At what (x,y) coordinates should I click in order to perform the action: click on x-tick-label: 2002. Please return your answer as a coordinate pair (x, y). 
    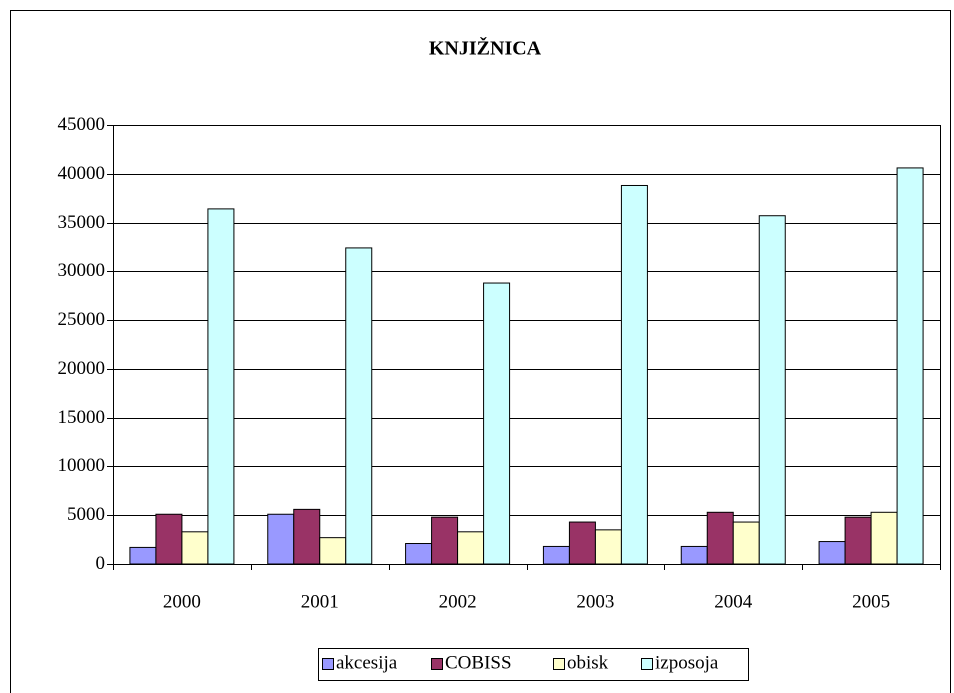
    Looking at the image, I should click on (458, 601).